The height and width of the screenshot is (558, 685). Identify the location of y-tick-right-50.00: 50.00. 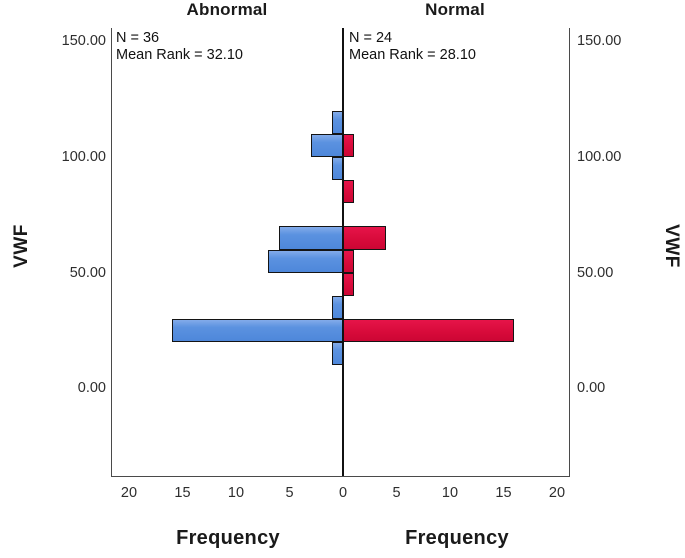
(595, 272).